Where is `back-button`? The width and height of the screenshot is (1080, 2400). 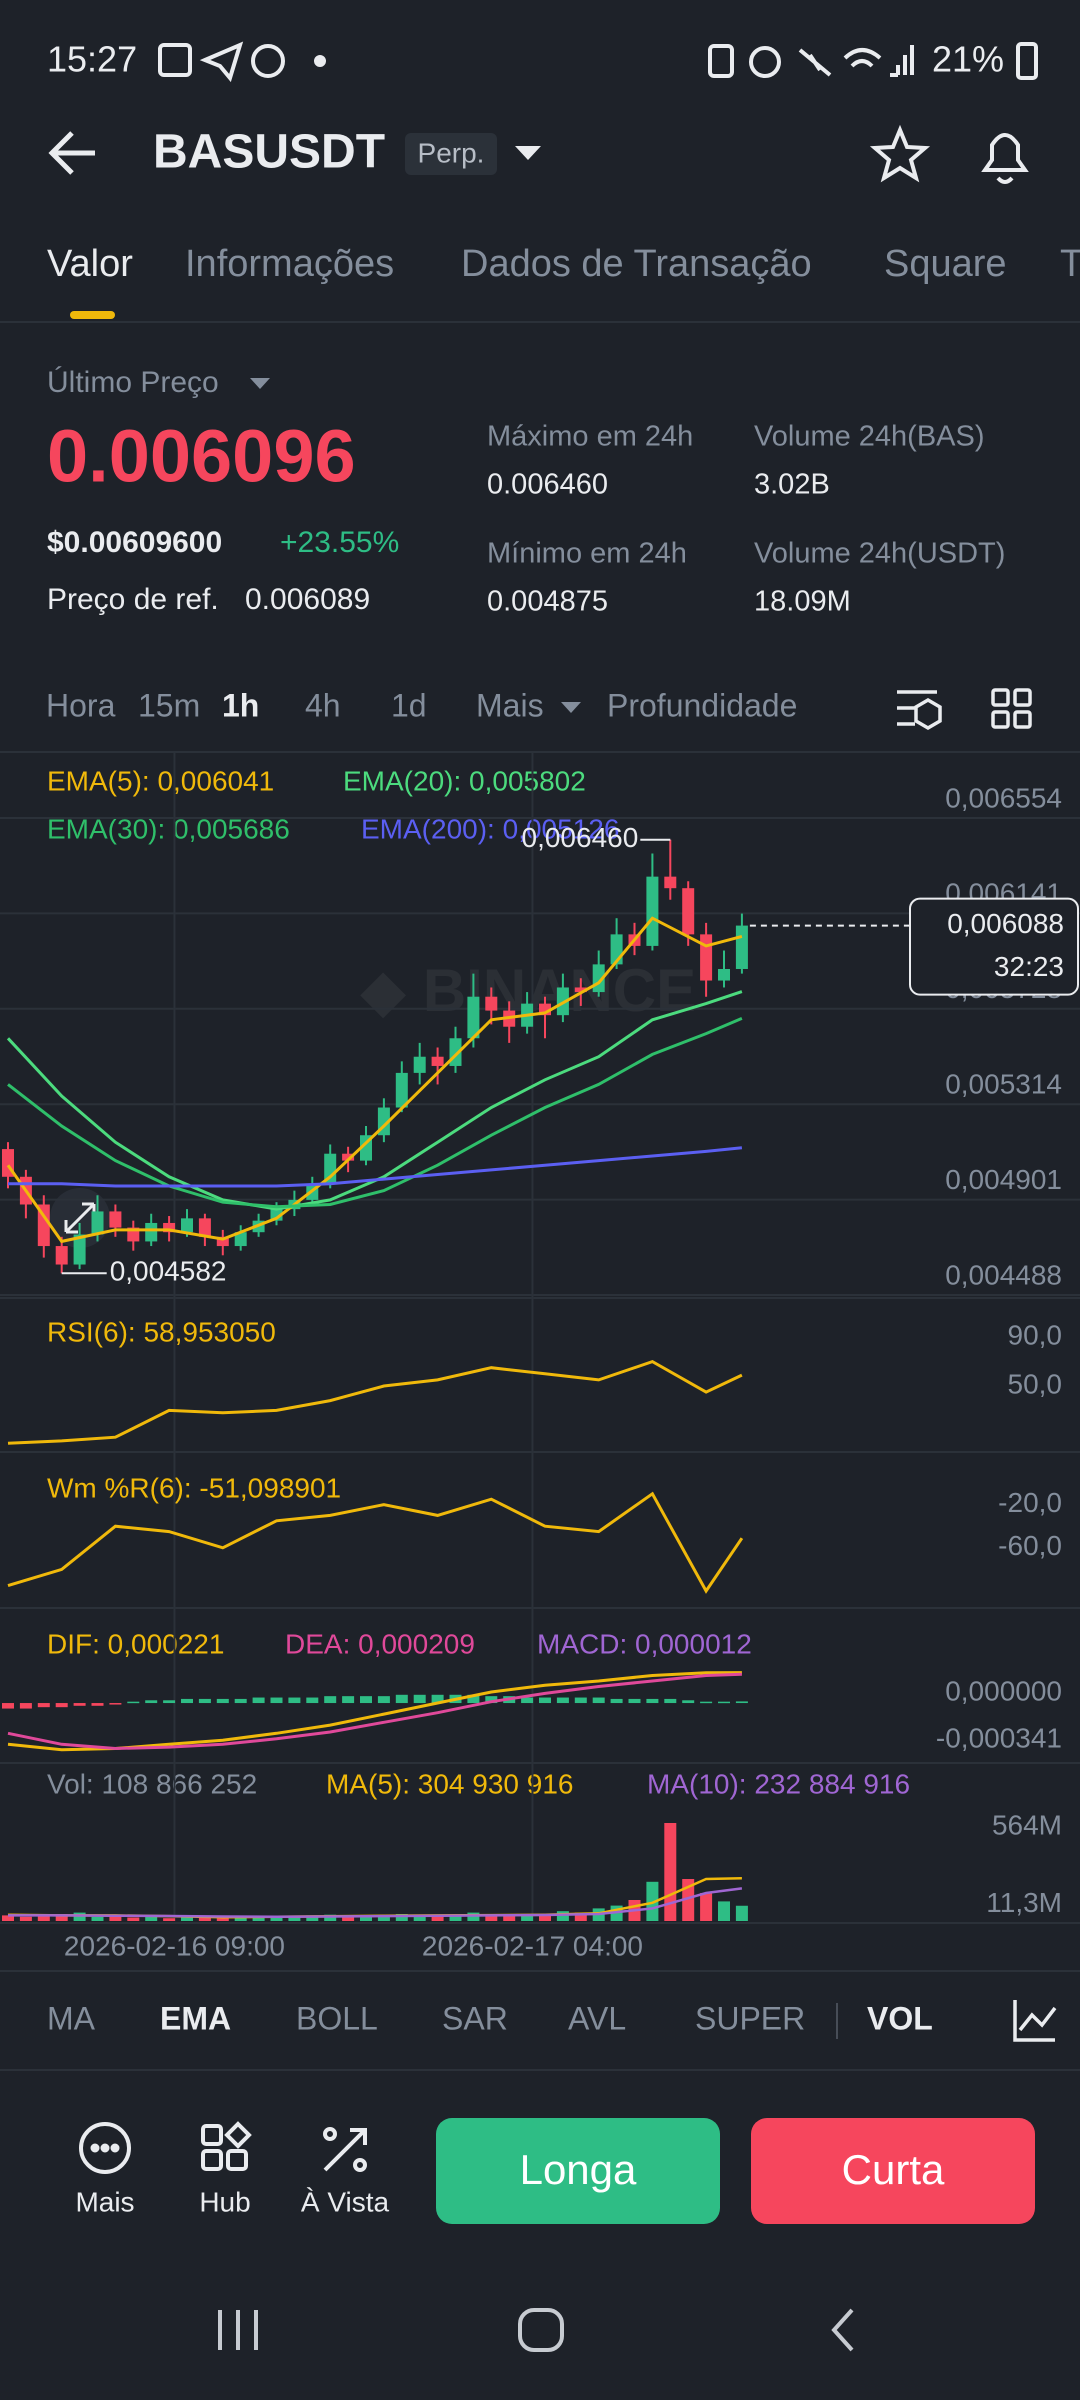 back-button is located at coordinates (71, 153).